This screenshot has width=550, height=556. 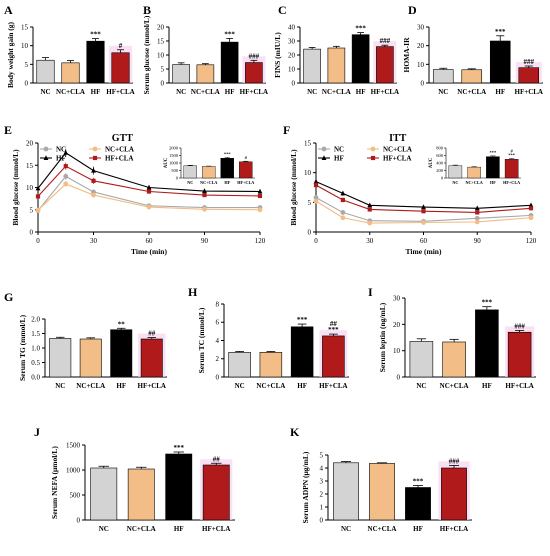 I want to click on x-axis-label: Time (min), so click(x=424, y=251).